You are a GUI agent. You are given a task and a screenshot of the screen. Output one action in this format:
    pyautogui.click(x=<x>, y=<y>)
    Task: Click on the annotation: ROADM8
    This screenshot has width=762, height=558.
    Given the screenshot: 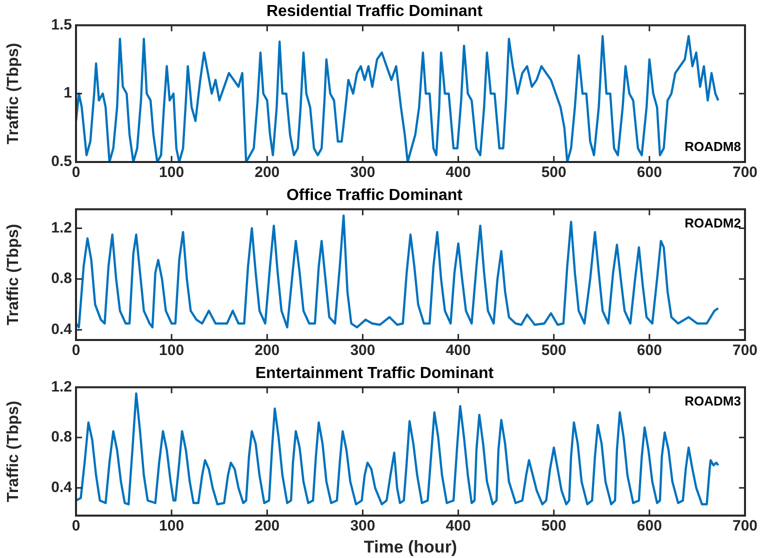 What is the action you would take?
    pyautogui.click(x=712, y=146)
    